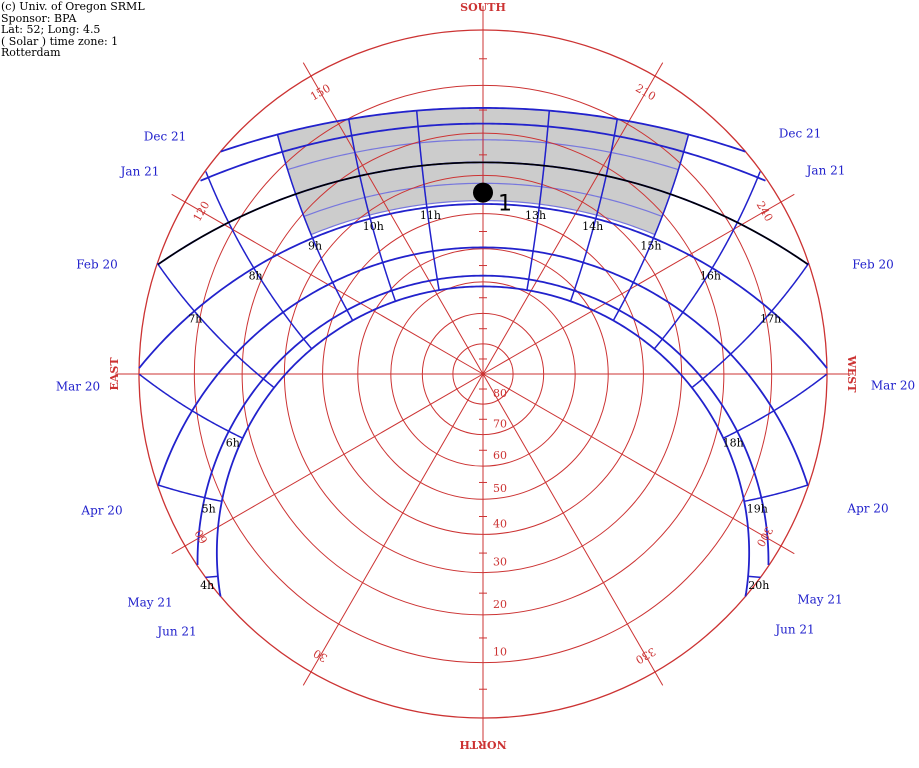 The height and width of the screenshot is (768, 919). What do you see at coordinates (765, 536) in the screenshot?
I see `azimuth-label: 300` at bounding box center [765, 536].